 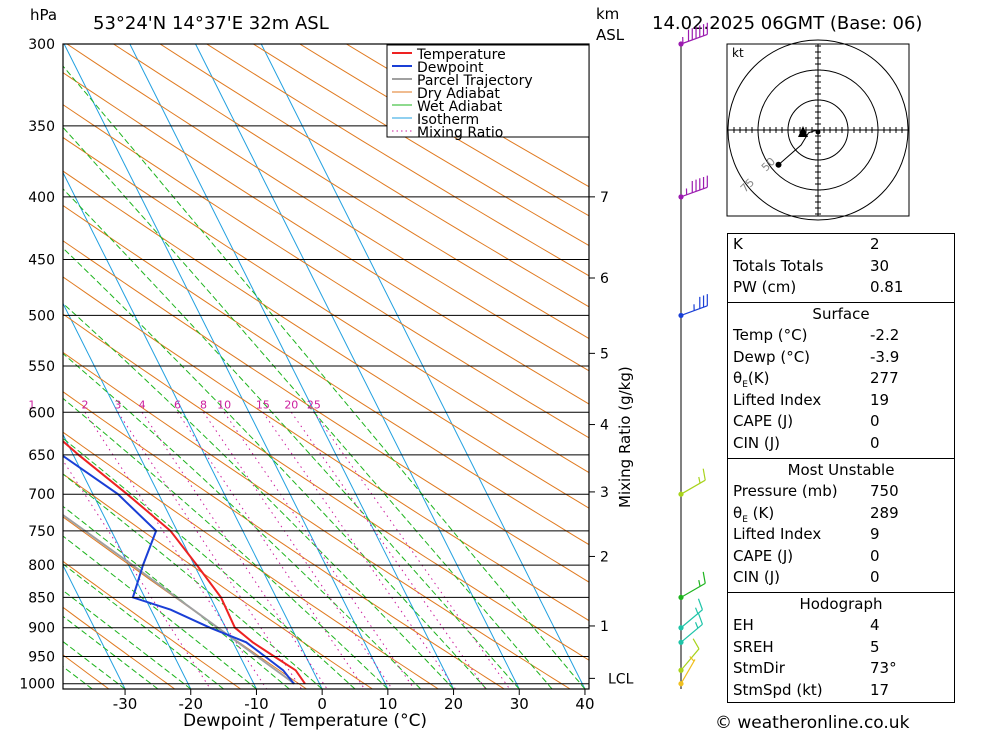 What do you see at coordinates (85, 404) in the screenshot?
I see `mixing-ratio-label: 2` at bounding box center [85, 404].